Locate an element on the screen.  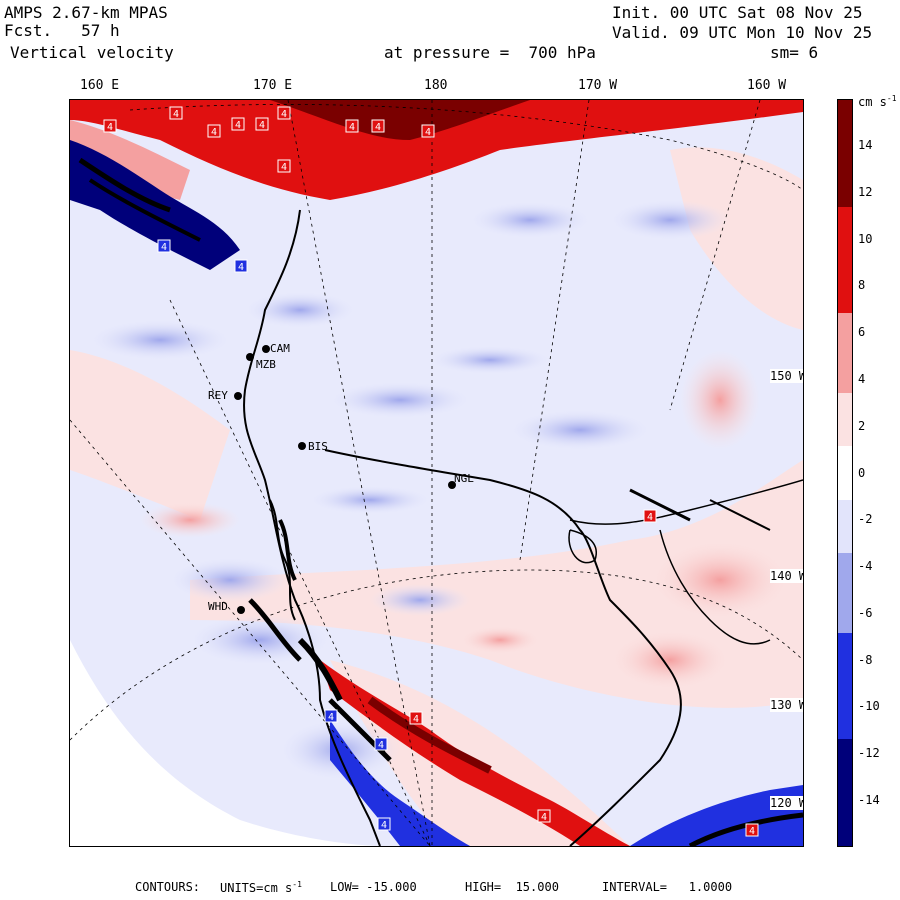
station-cam: CAM is located at coordinates (280, 348).